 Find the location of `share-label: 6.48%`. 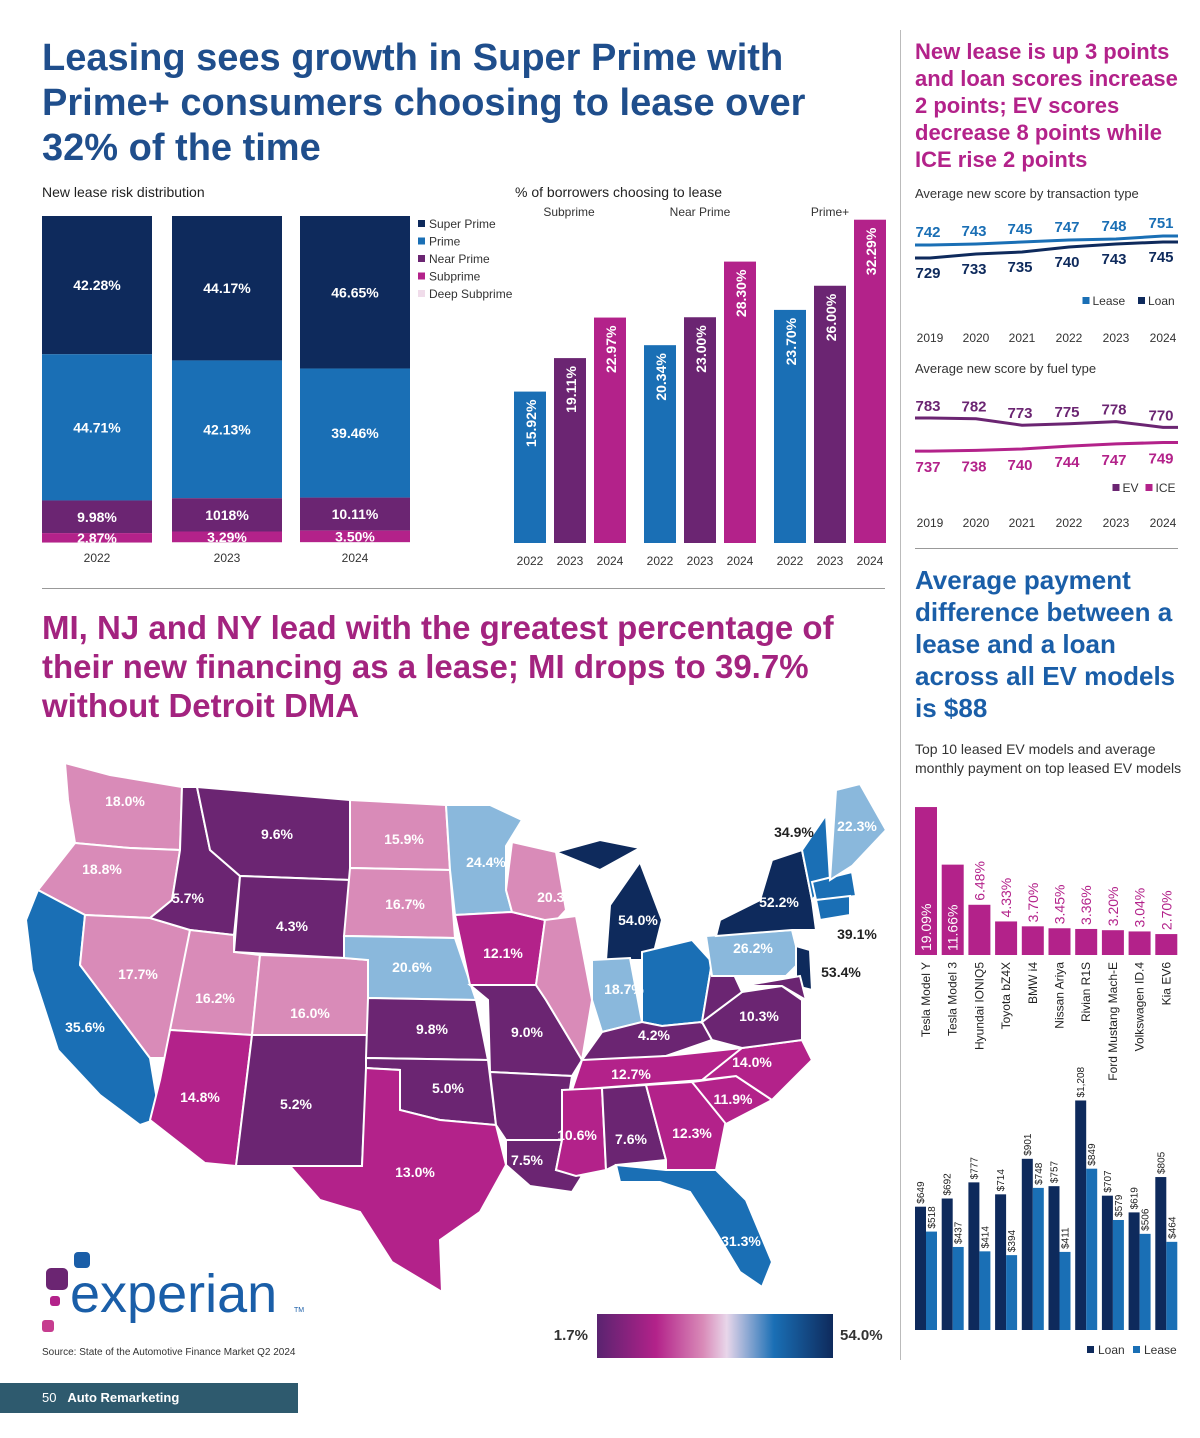

share-label: 6.48% is located at coordinates (979, 881).